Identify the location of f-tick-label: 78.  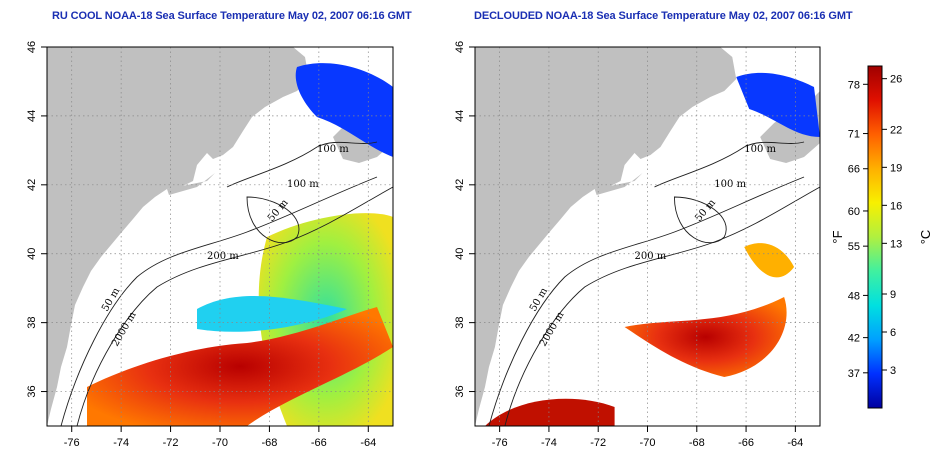
(854, 85).